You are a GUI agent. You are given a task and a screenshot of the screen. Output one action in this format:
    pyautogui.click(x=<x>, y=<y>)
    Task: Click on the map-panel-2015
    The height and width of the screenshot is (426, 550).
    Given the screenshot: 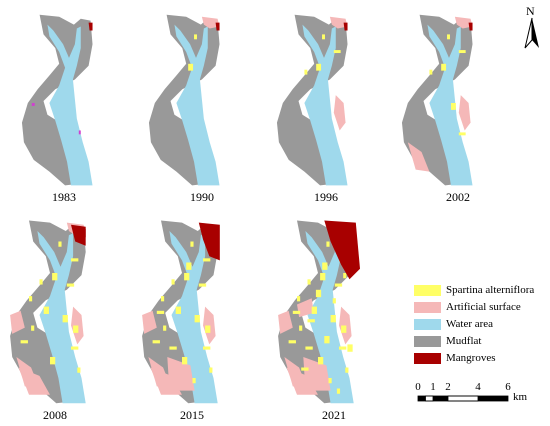 What is the action you would take?
    pyautogui.click(x=202, y=310)
    